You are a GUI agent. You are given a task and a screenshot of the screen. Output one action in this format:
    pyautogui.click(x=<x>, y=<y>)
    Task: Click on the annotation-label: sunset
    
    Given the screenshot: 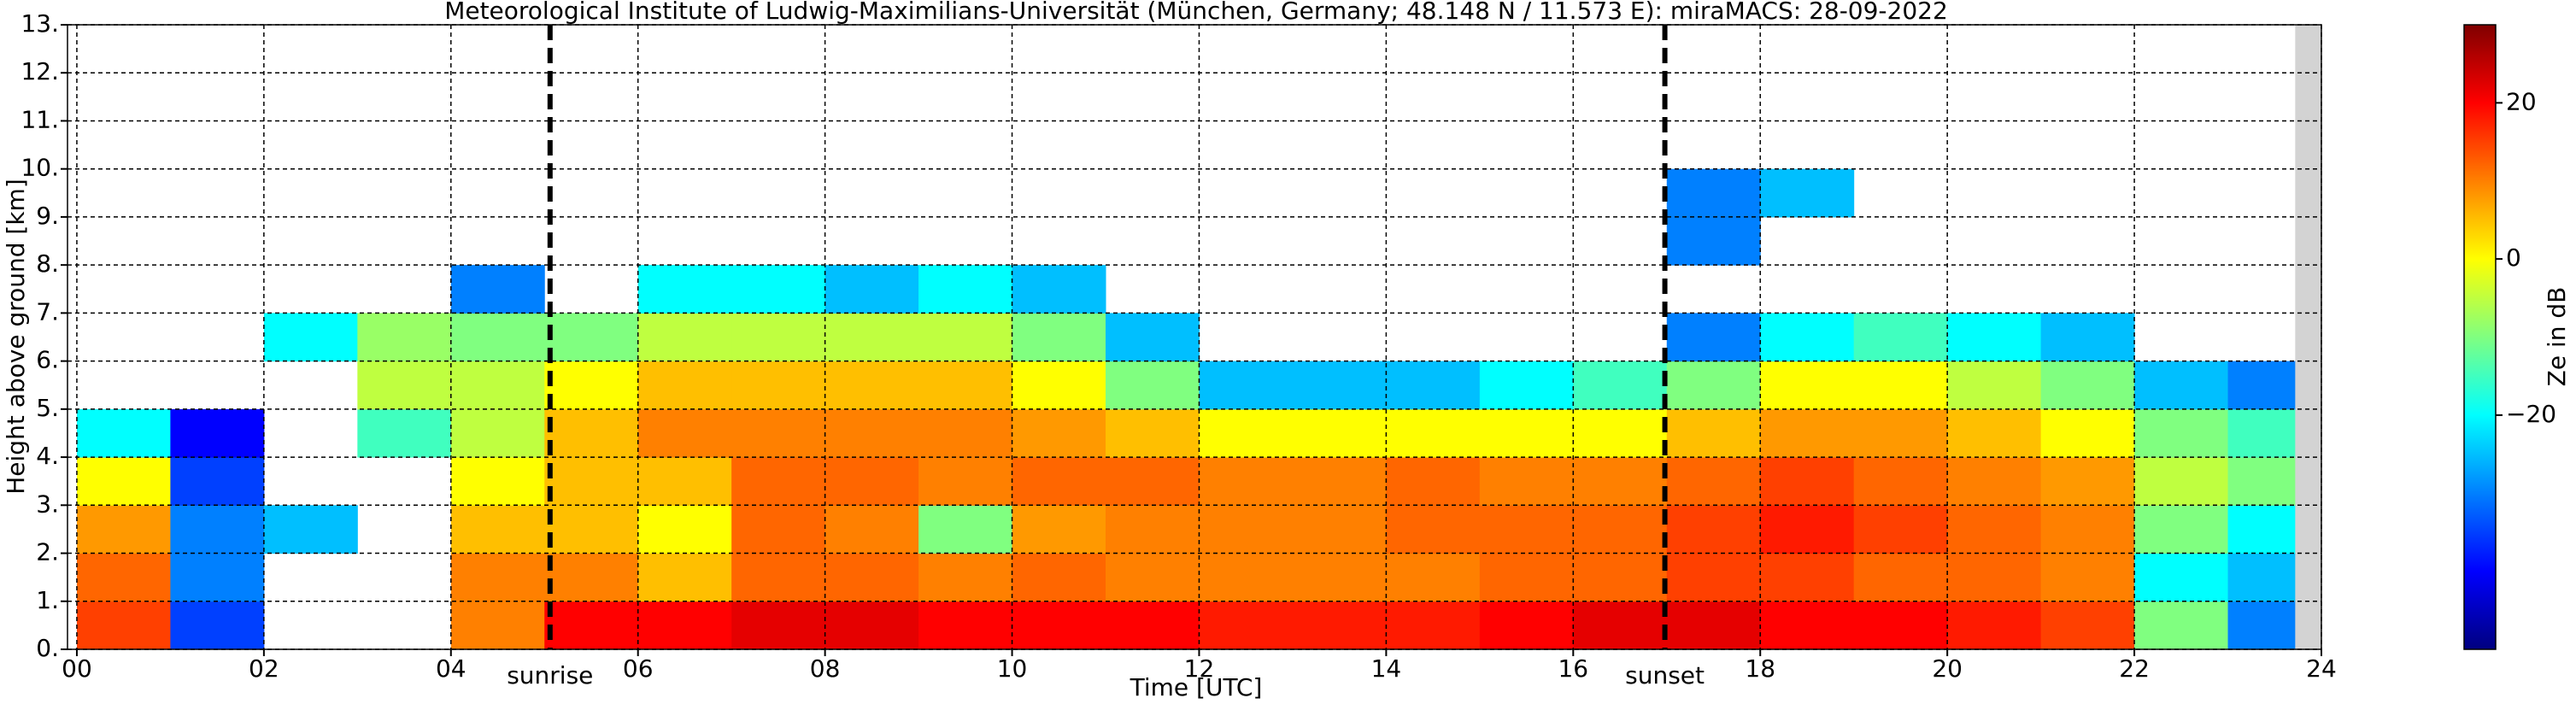 What is the action you would take?
    pyautogui.click(x=1665, y=675)
    